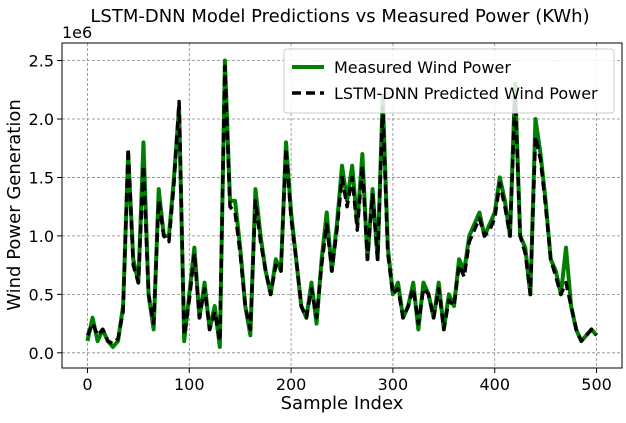 The width and height of the screenshot is (626, 423). What do you see at coordinates (41, 177) in the screenshot?
I see `y-tick-label: 1.5` at bounding box center [41, 177].